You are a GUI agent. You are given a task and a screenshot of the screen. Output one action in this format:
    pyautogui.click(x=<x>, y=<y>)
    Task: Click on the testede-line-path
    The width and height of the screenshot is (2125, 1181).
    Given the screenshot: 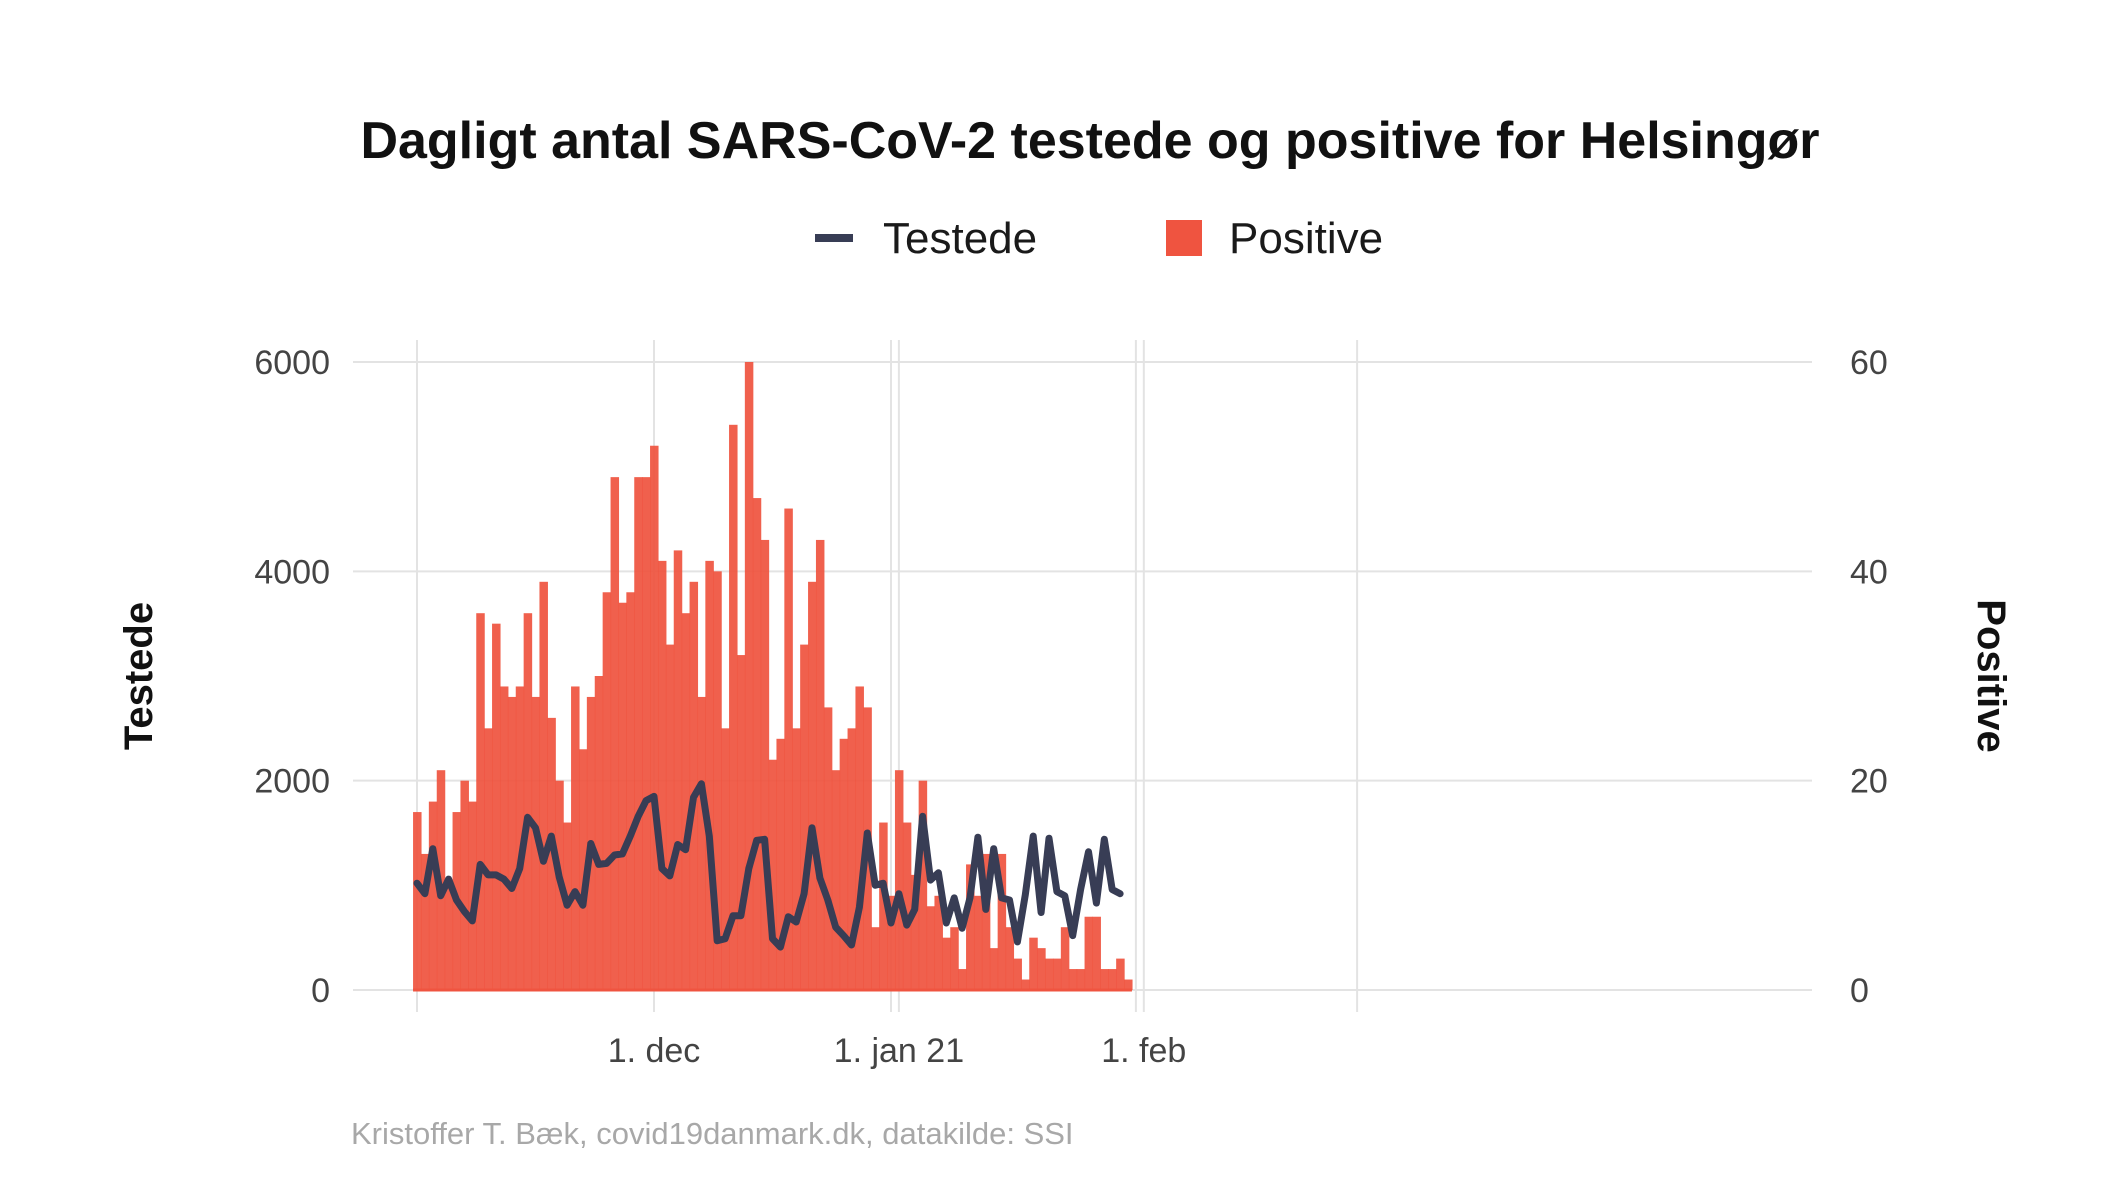 What is the action you would take?
    pyautogui.click(x=768, y=865)
    